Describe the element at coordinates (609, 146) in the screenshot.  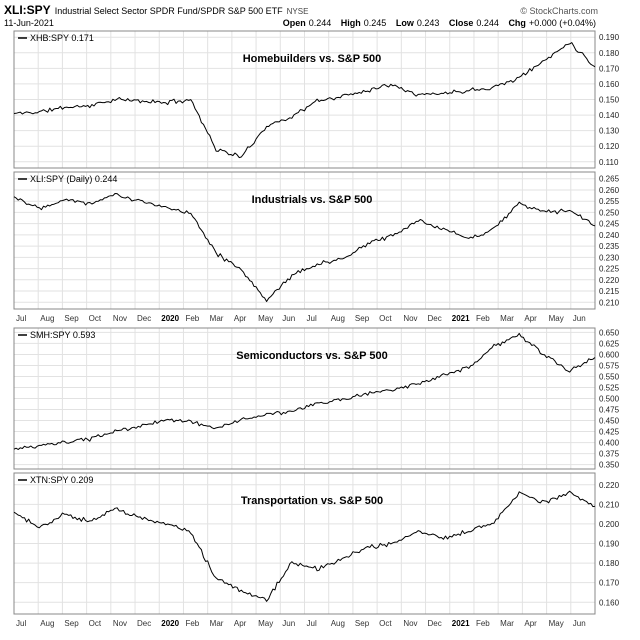
I see `svg-text: 0.120` at that location.